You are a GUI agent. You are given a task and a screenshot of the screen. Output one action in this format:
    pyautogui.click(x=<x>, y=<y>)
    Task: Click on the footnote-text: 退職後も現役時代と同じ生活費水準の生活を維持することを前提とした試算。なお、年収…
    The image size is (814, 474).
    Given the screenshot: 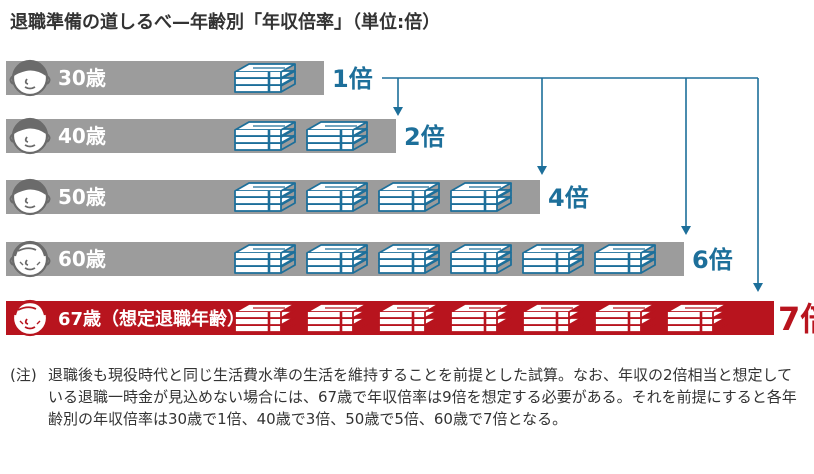 What is the action you would take?
    pyautogui.click(x=422, y=397)
    